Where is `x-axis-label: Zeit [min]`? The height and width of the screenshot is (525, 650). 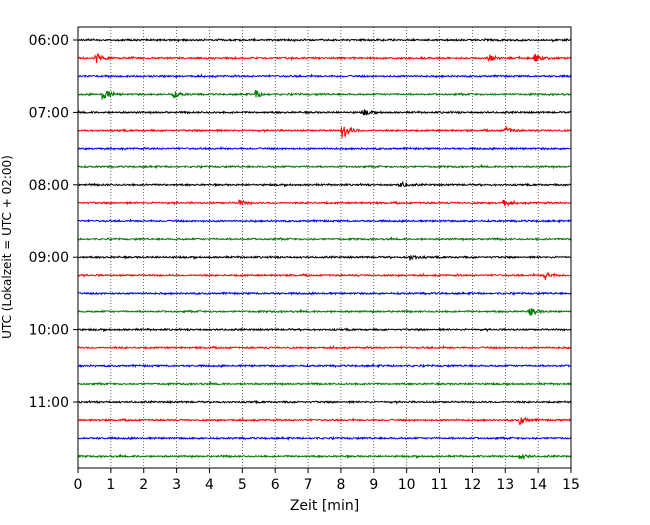
x-axis-label: Zeit [min] is located at coordinates (324, 506).